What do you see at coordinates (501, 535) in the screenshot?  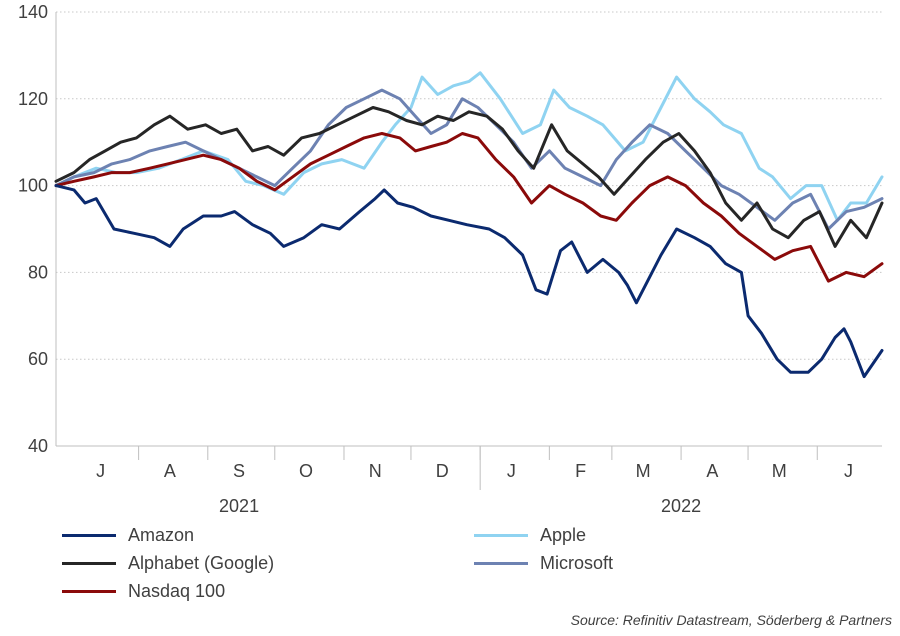 I see `legend-swatch-apple` at bounding box center [501, 535].